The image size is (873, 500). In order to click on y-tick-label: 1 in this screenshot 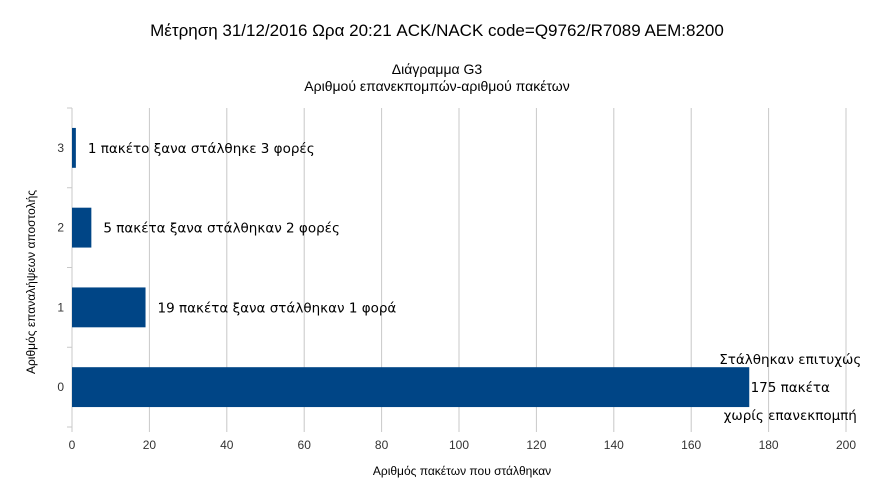, I will do `click(60, 307)`.